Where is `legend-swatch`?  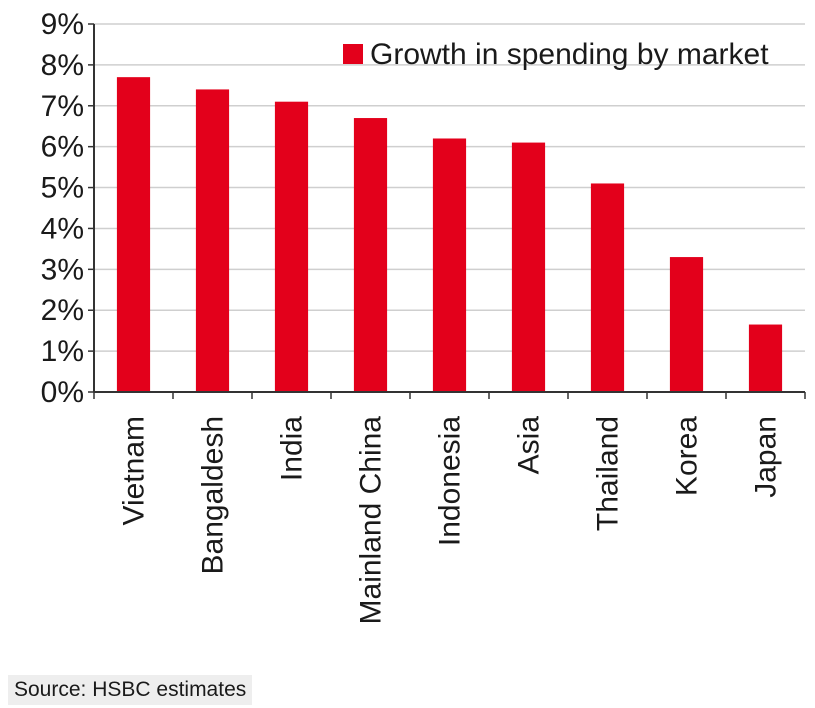
legend-swatch is located at coordinates (353, 54).